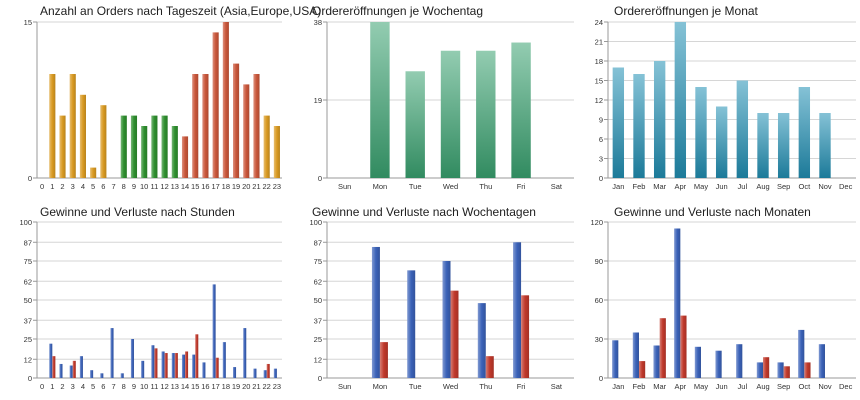 The image size is (860, 400). I want to click on x-tick-label: 17, so click(215, 186).